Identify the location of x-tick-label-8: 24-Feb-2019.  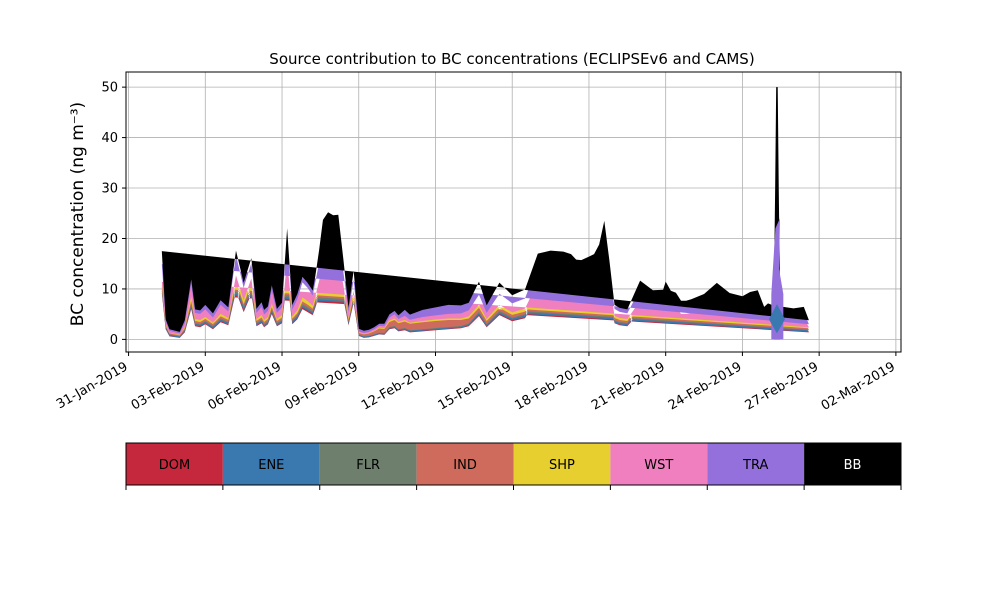
(705, 386).